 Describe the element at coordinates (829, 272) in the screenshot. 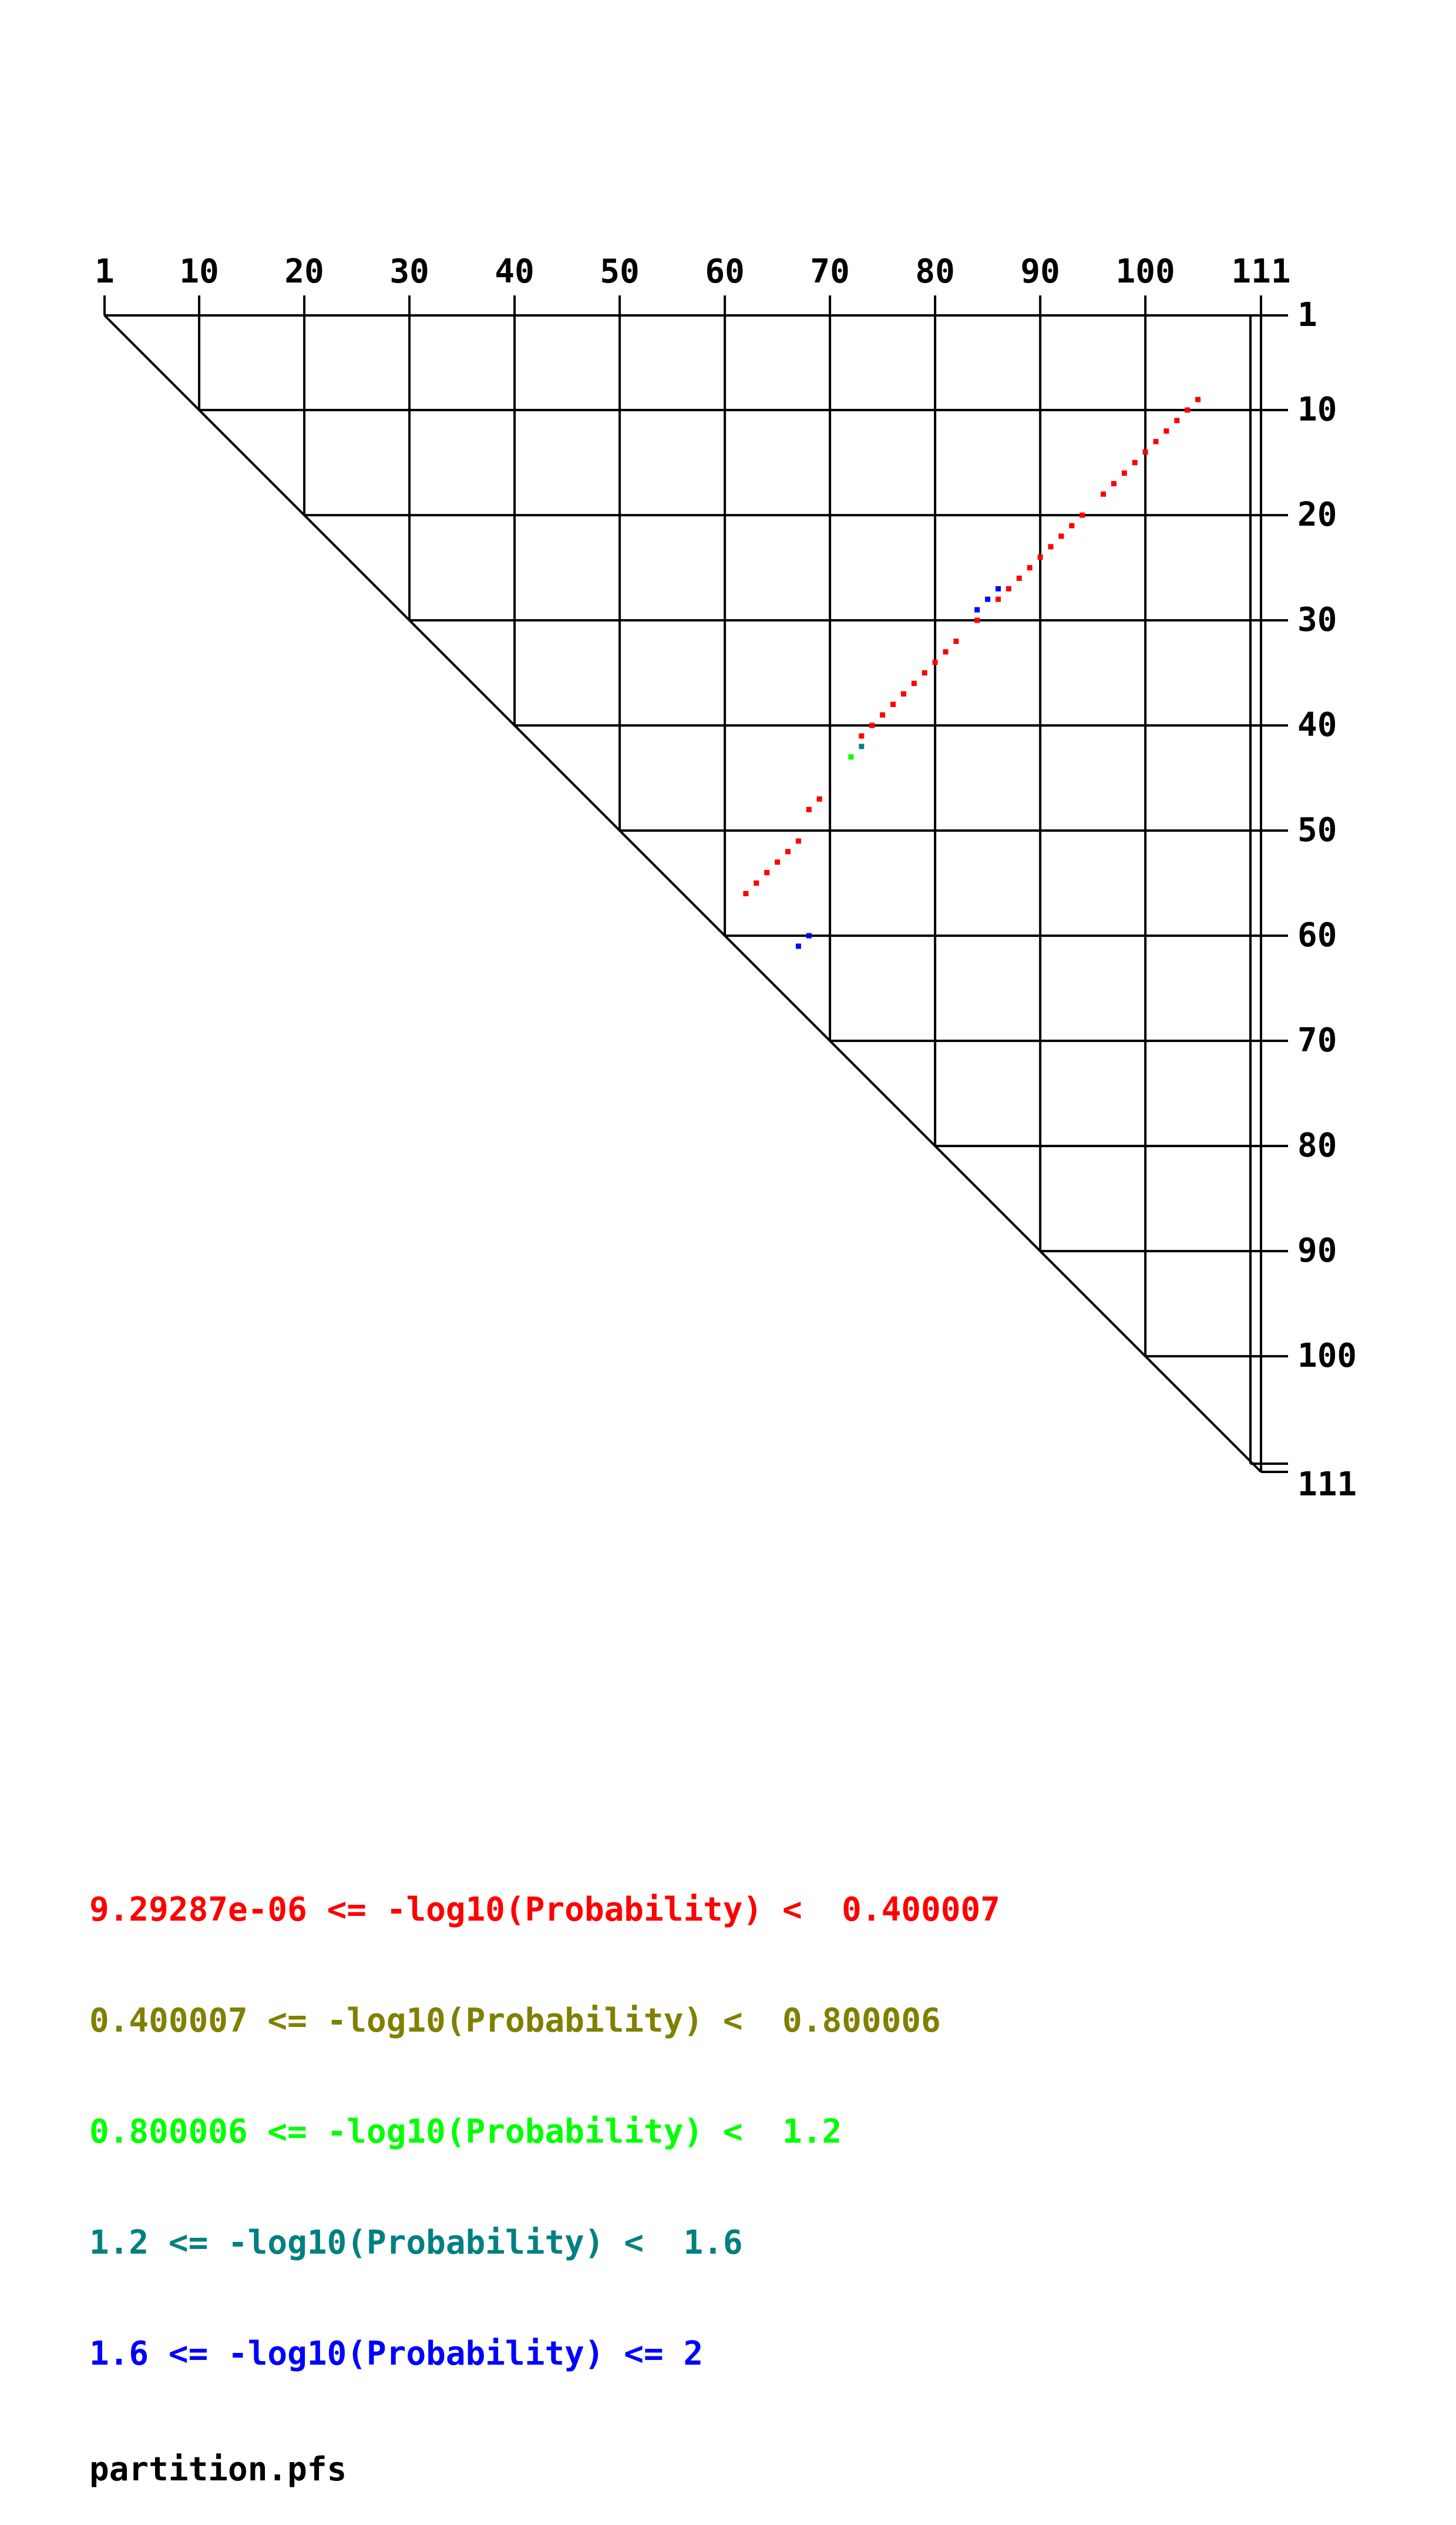

I see `x-tick-label-70: 70` at that location.